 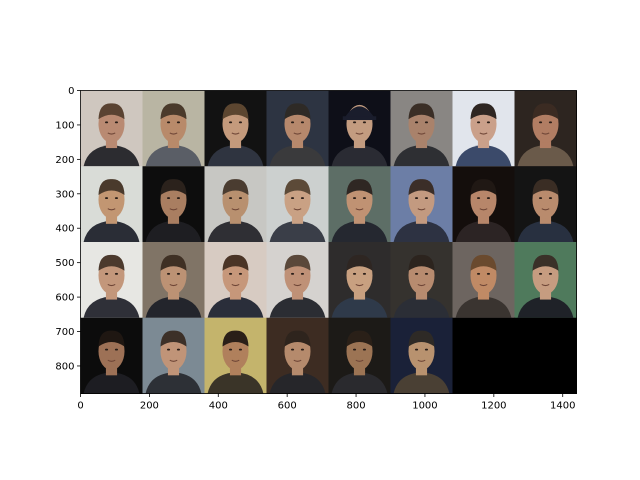 What do you see at coordinates (218, 406) in the screenshot?
I see `x-tick-label: 400` at bounding box center [218, 406].